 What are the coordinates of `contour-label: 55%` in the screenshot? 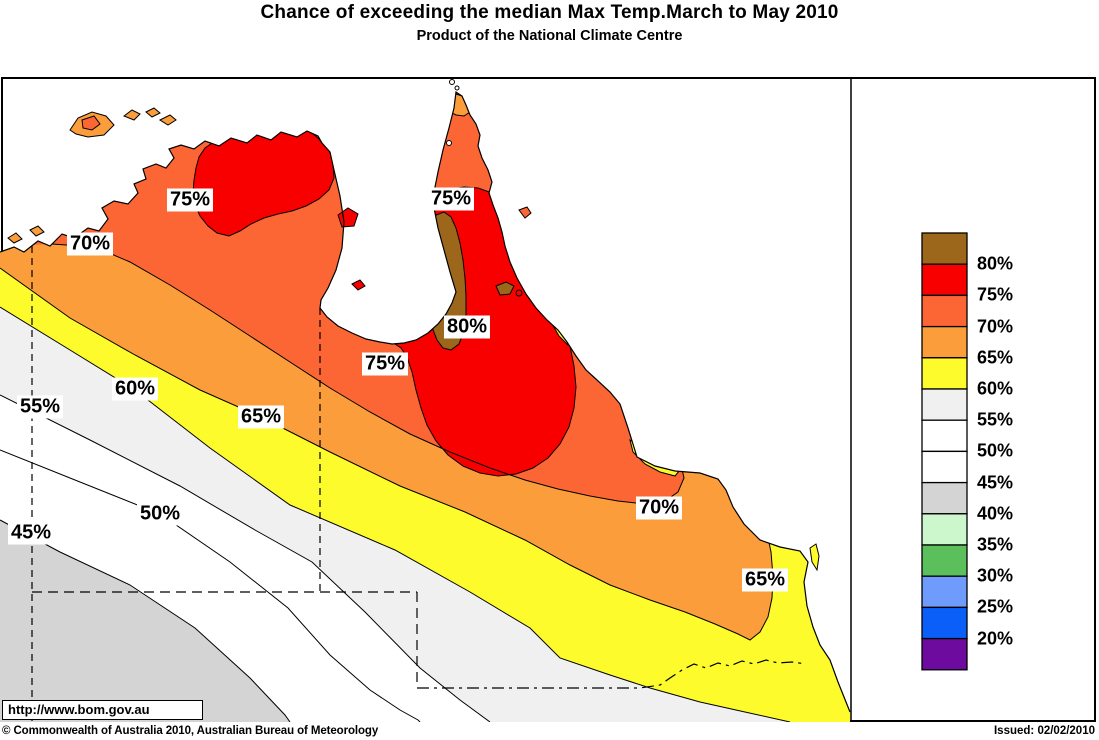 It's located at (40, 407).